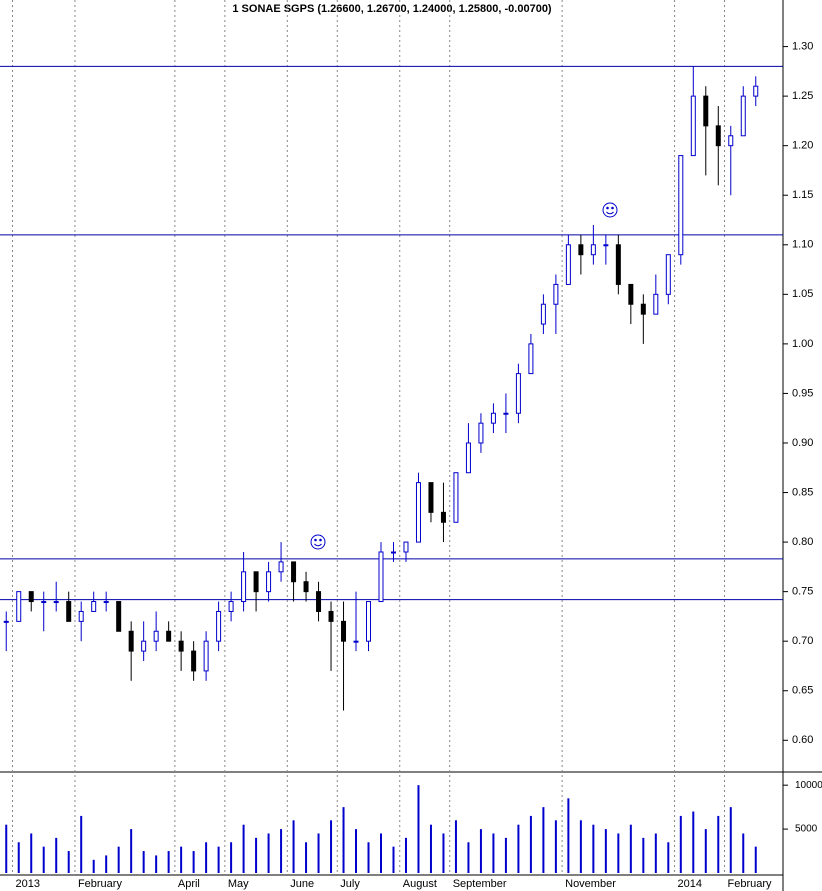 This screenshot has height=891, width=822. I want to click on x-tick-label: June, so click(302, 884).